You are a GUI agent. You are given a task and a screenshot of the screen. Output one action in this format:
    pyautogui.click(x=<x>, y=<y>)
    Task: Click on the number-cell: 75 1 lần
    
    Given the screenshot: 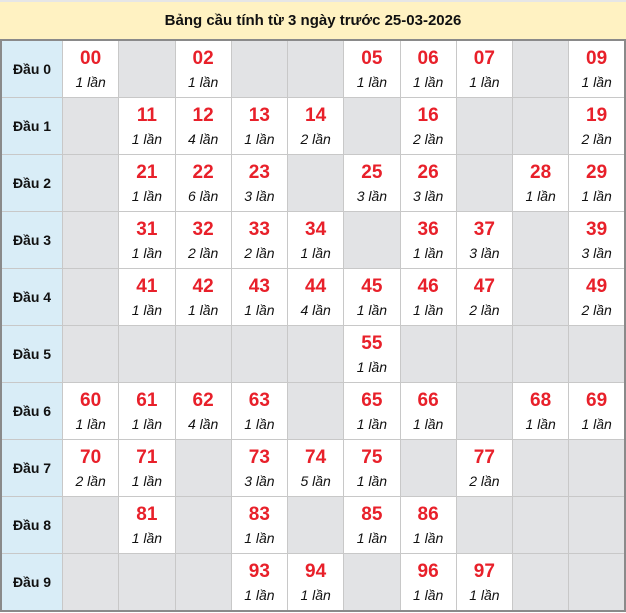 What is the action you would take?
    pyautogui.click(x=372, y=468)
    